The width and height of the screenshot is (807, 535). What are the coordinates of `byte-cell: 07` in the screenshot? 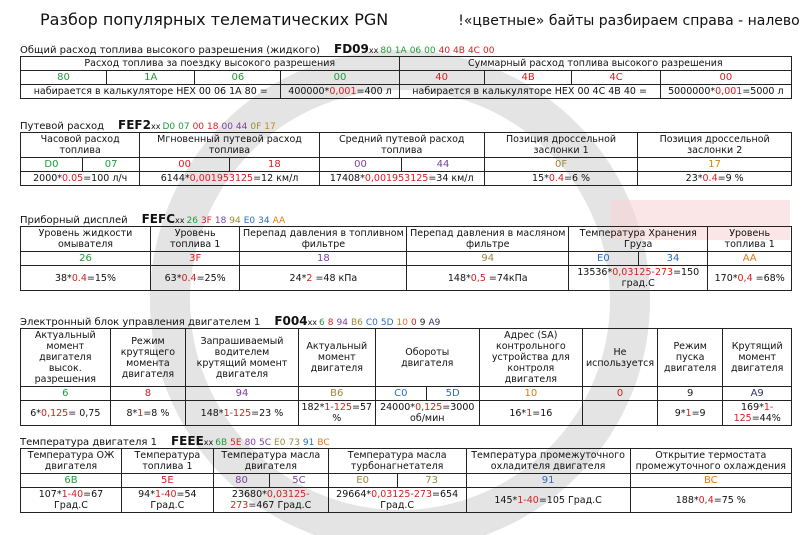 It's located at (111, 164).